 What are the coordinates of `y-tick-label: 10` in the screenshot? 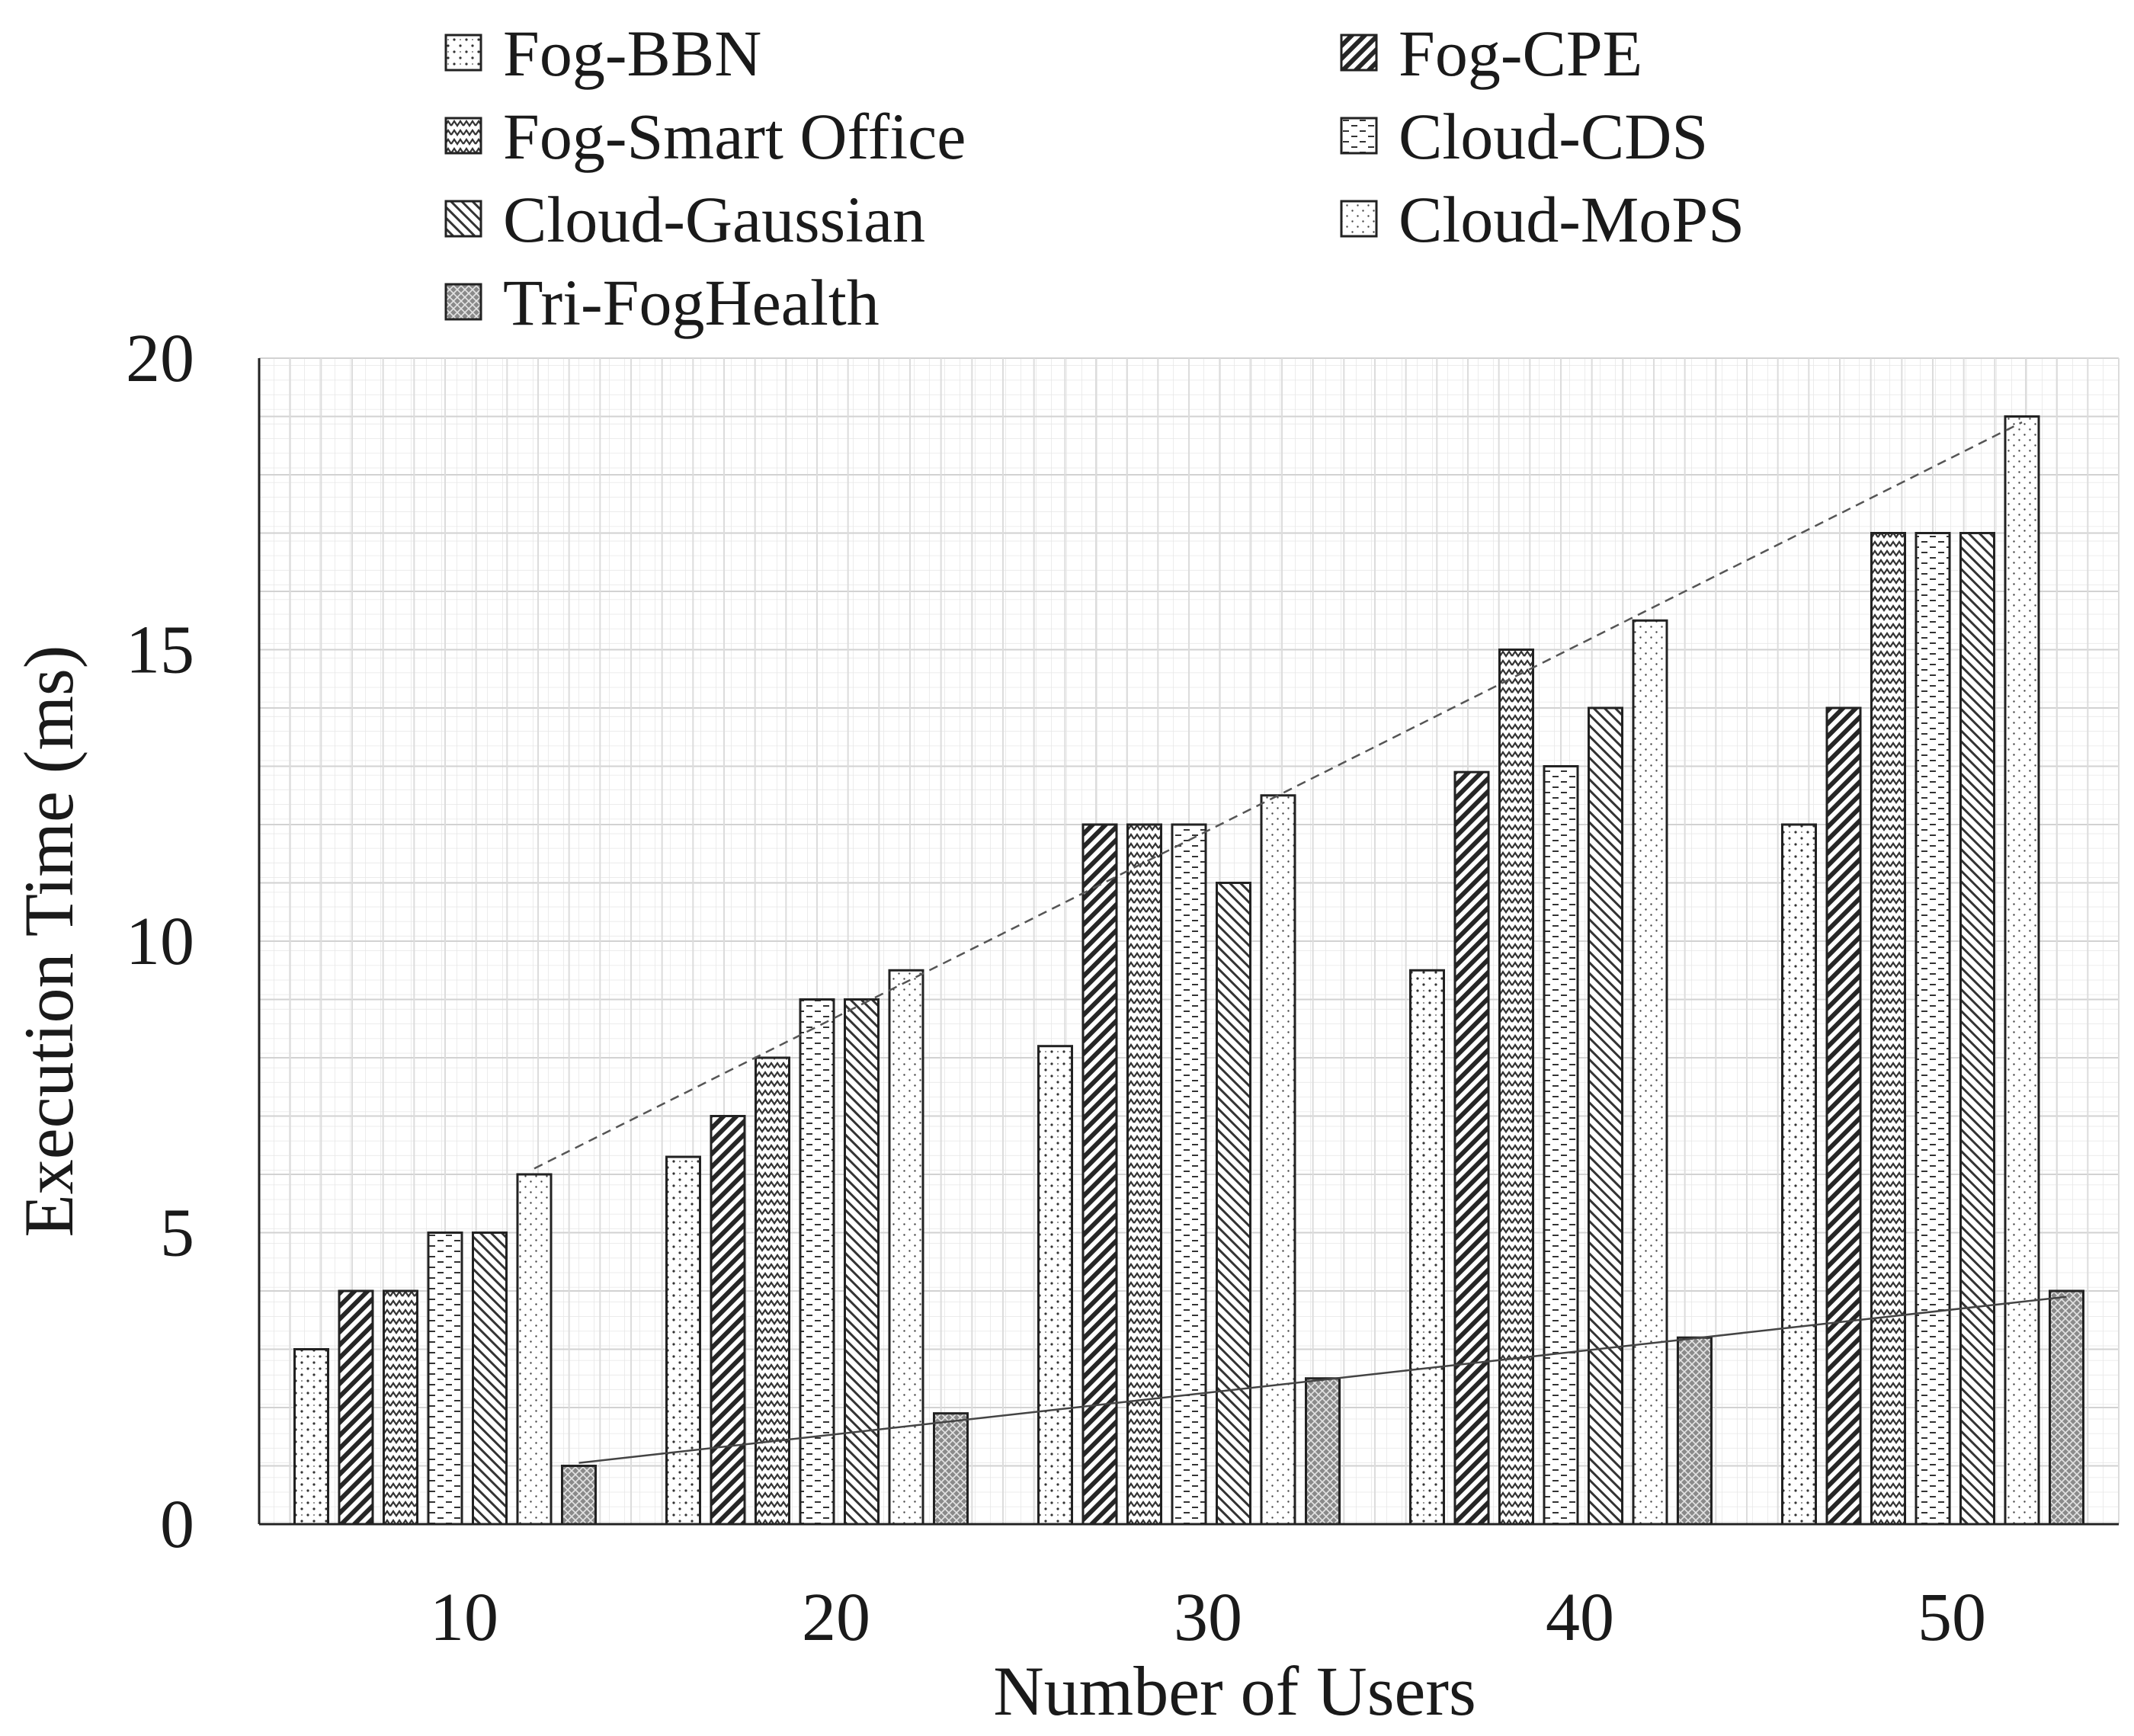 It's located at (160, 941).